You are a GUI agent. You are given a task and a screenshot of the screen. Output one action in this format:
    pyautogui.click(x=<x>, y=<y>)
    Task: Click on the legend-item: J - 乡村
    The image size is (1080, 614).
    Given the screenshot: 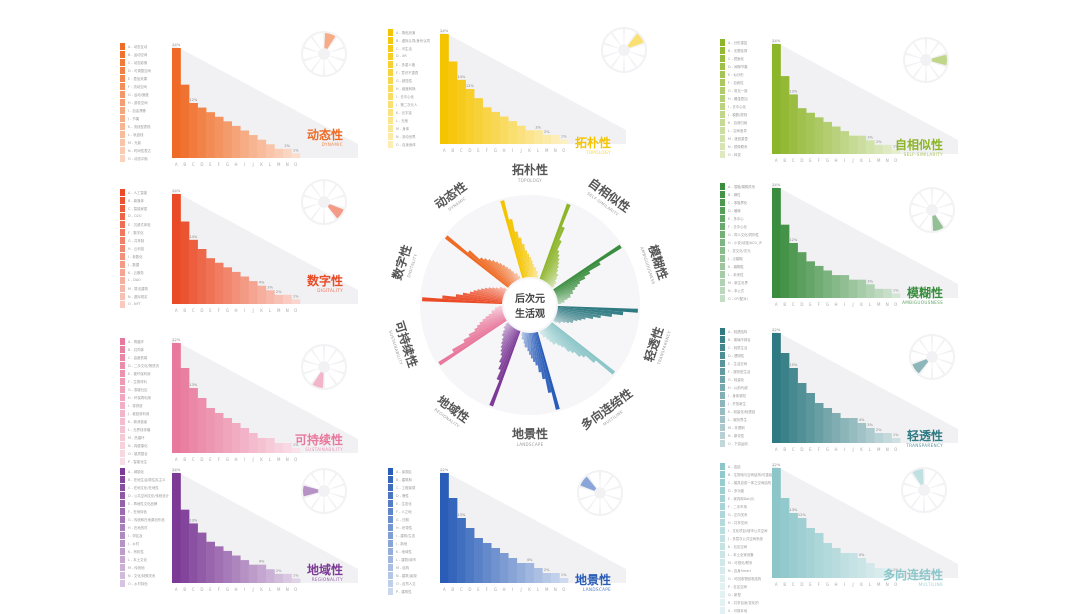 What is the action you would take?
    pyautogui.click(x=151, y=543)
    